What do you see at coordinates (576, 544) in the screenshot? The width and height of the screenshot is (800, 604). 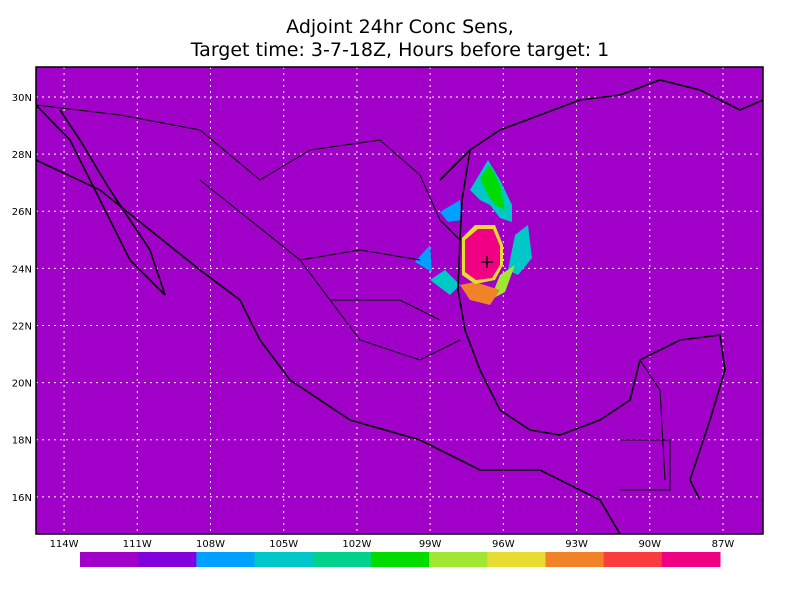 I see `x-tick-label: 93W` at bounding box center [576, 544].